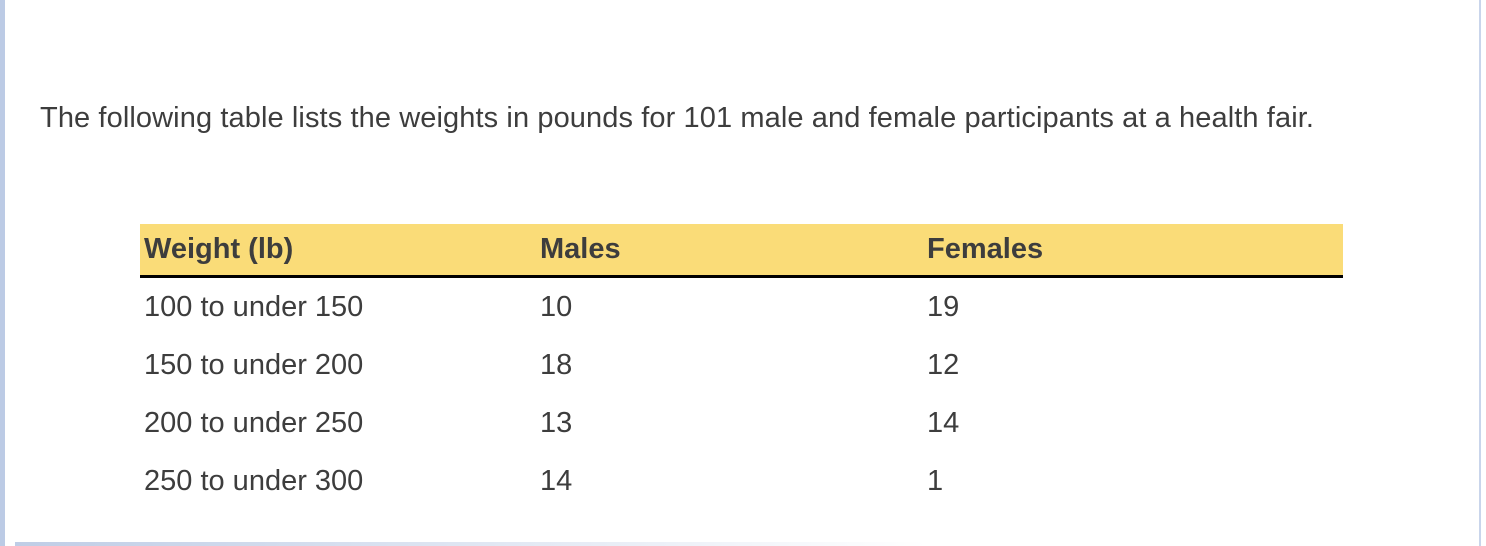 The image size is (1486, 546). Describe the element at coordinates (556, 422) in the screenshot. I see `males-cell: 13` at that location.